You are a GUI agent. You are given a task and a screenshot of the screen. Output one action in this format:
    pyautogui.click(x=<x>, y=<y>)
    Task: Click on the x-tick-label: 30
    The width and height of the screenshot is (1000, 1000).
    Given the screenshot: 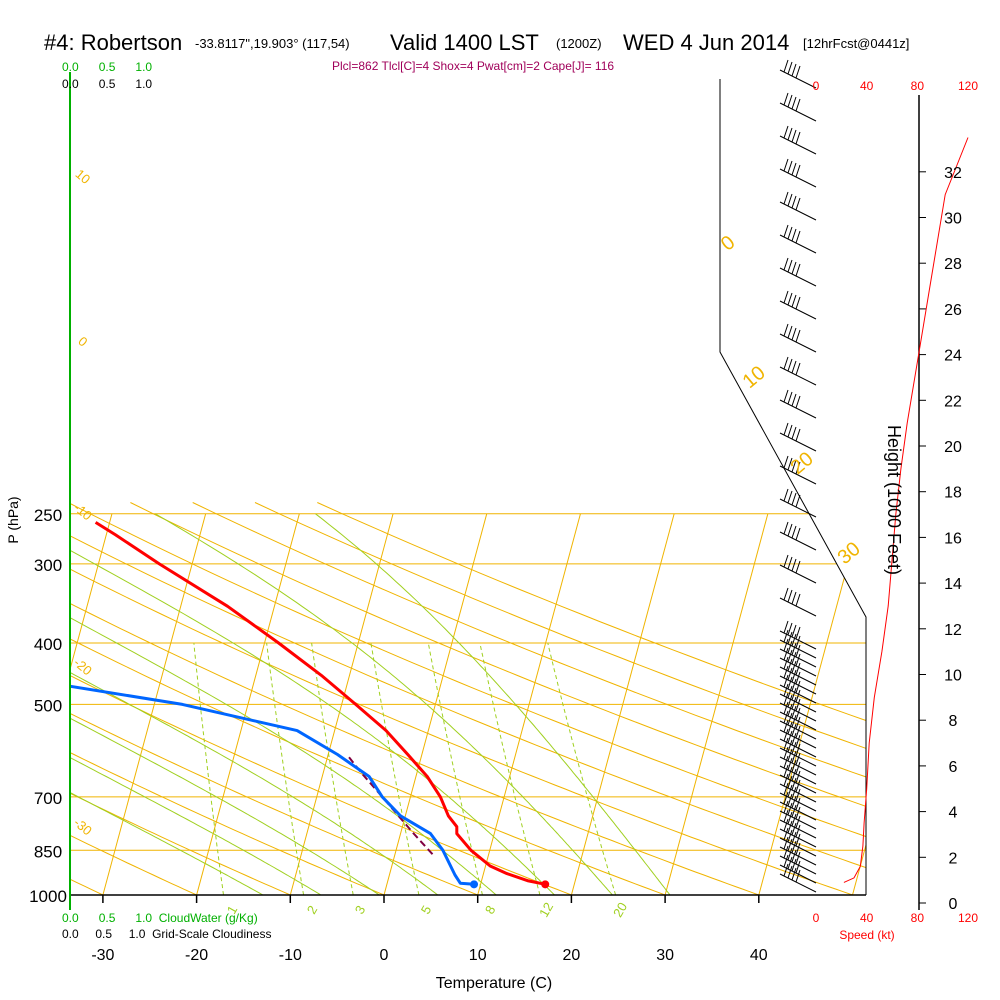 What is the action you would take?
    pyautogui.click(x=665, y=955)
    